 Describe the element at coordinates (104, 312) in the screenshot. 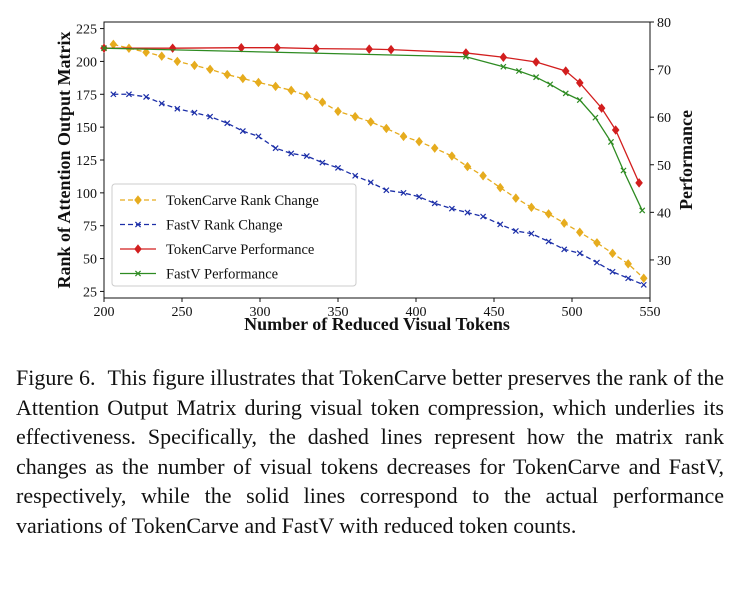

I see `x-tick-label: 200` at that location.